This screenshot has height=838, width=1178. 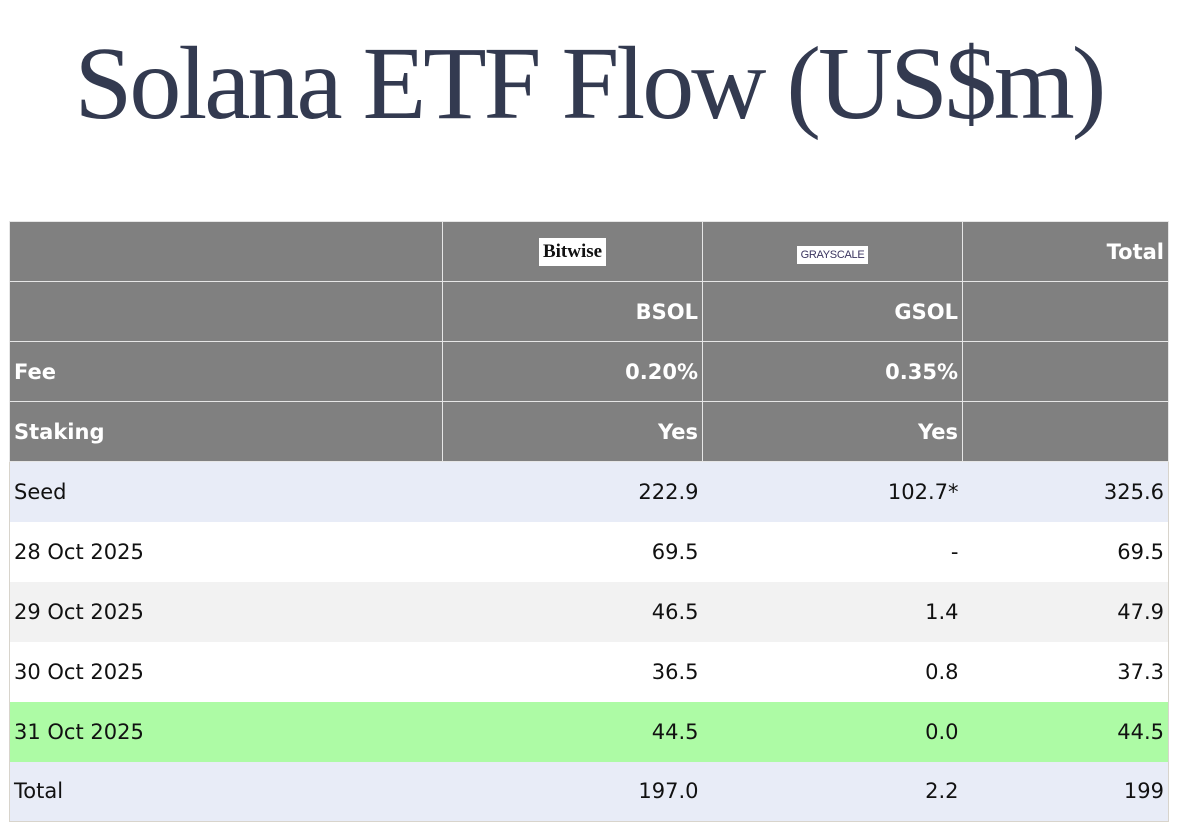 What do you see at coordinates (1133, 491) in the screenshot?
I see `cell: 325.6` at bounding box center [1133, 491].